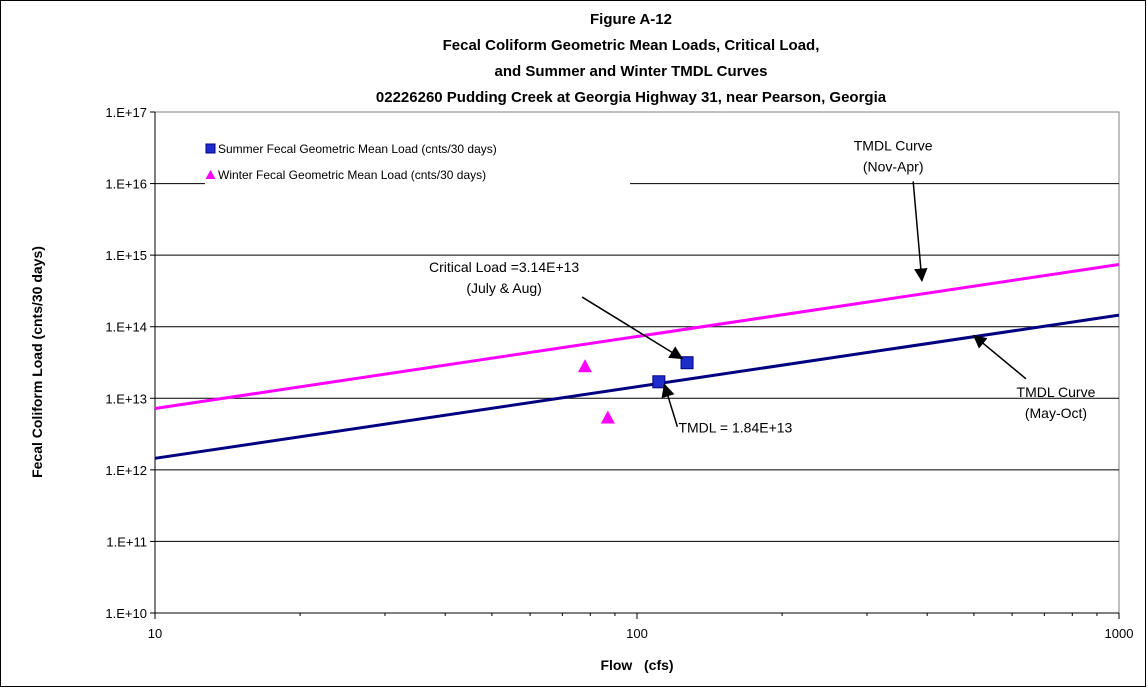 The image size is (1148, 693). What do you see at coordinates (631, 19) in the screenshot?
I see `chart-title-line-1: Figure A-12` at bounding box center [631, 19].